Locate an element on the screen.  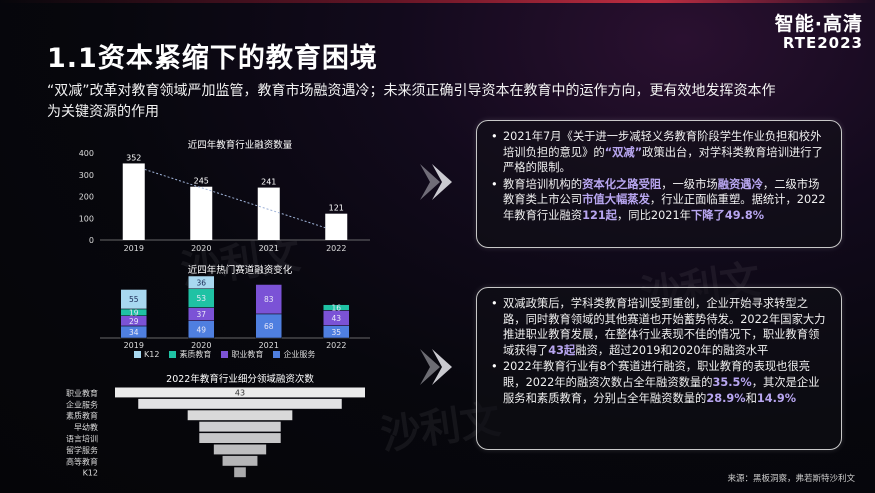
y-tick-label: 100 is located at coordinates (86, 218).